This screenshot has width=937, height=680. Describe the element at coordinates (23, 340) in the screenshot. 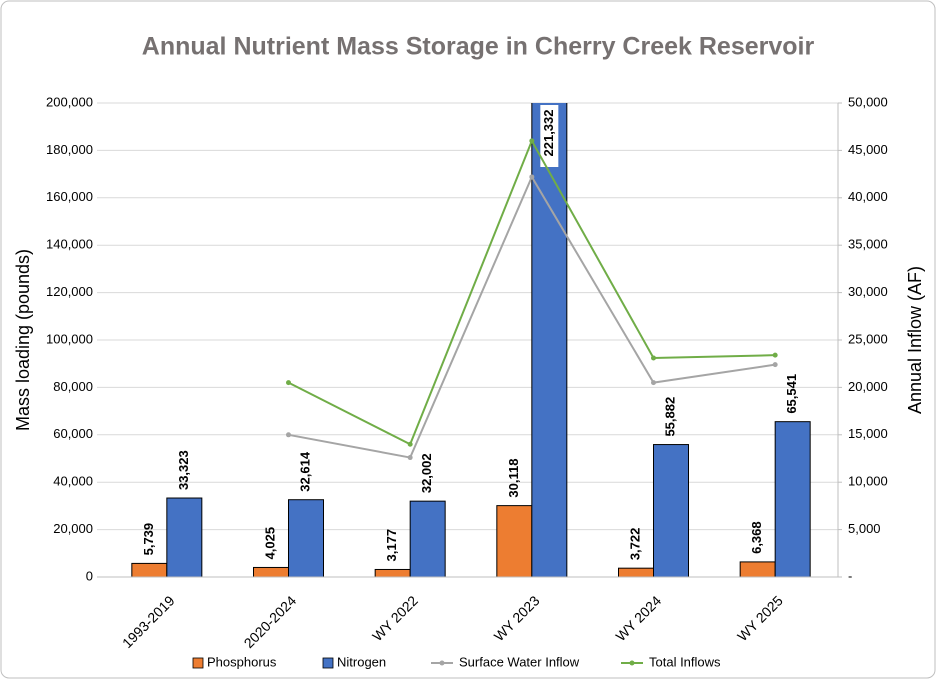

I see `y-axis-title: Mass loading (pounds)` at that location.